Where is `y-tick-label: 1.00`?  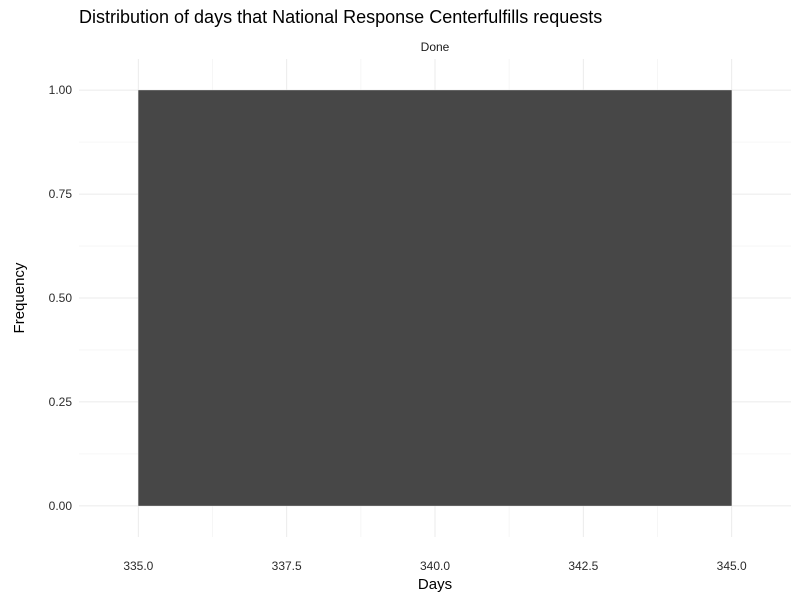
y-tick-label: 1.00 is located at coordinates (61, 90).